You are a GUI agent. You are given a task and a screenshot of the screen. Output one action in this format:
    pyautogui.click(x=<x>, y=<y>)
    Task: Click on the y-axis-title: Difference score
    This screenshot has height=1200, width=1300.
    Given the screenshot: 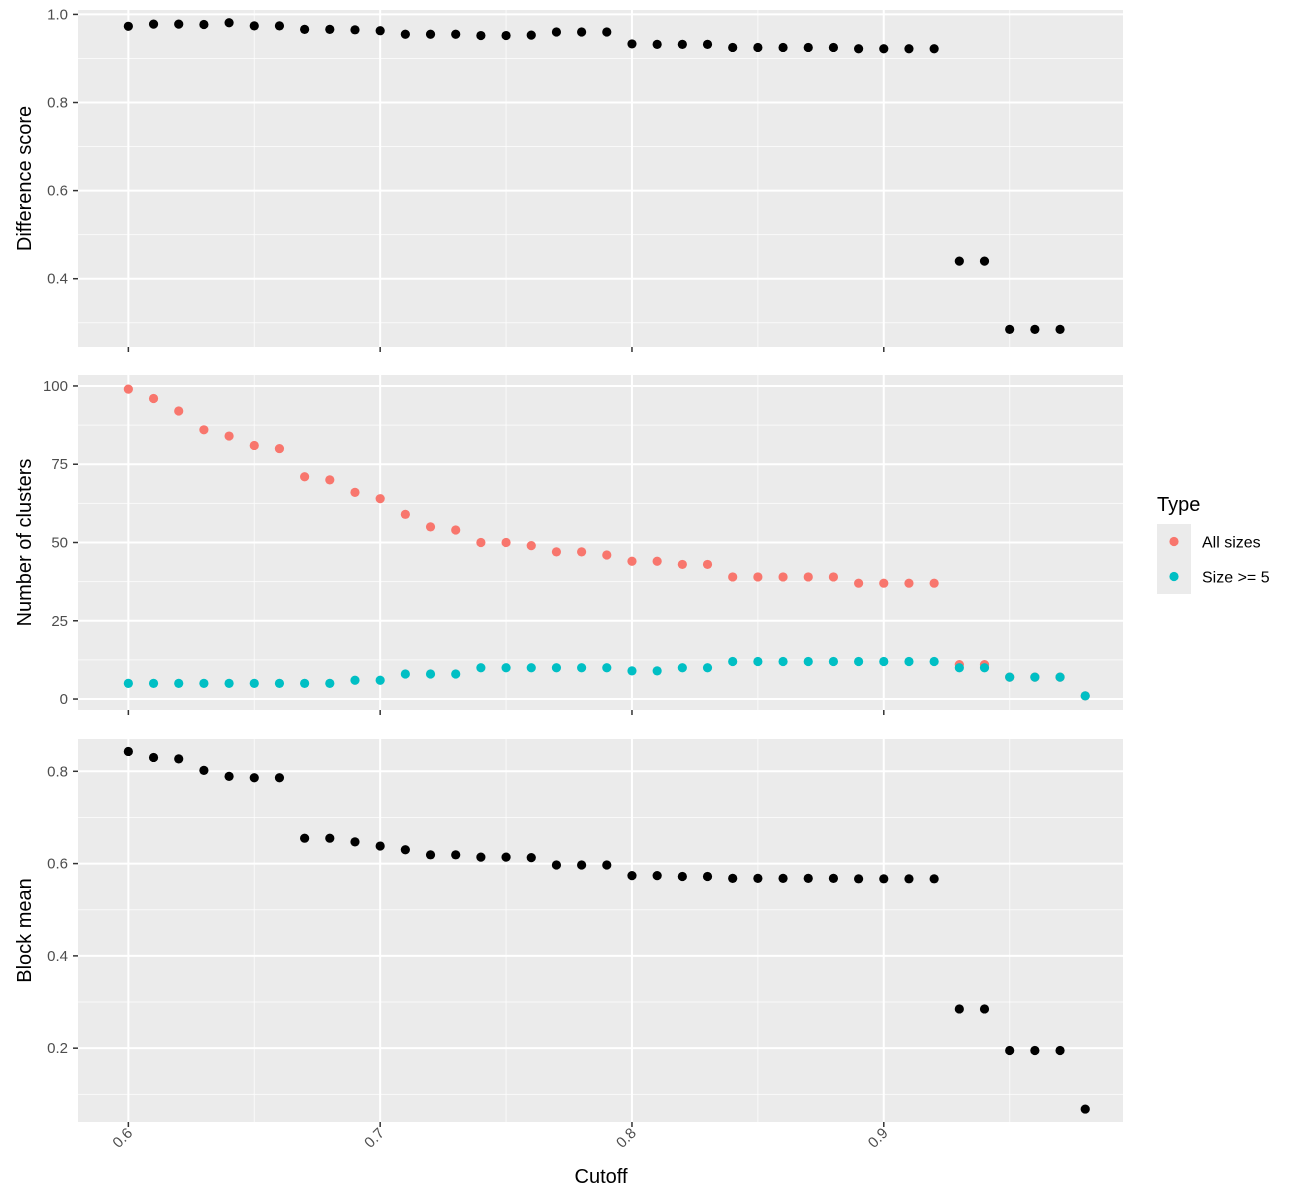 What is the action you would take?
    pyautogui.click(x=25, y=178)
    